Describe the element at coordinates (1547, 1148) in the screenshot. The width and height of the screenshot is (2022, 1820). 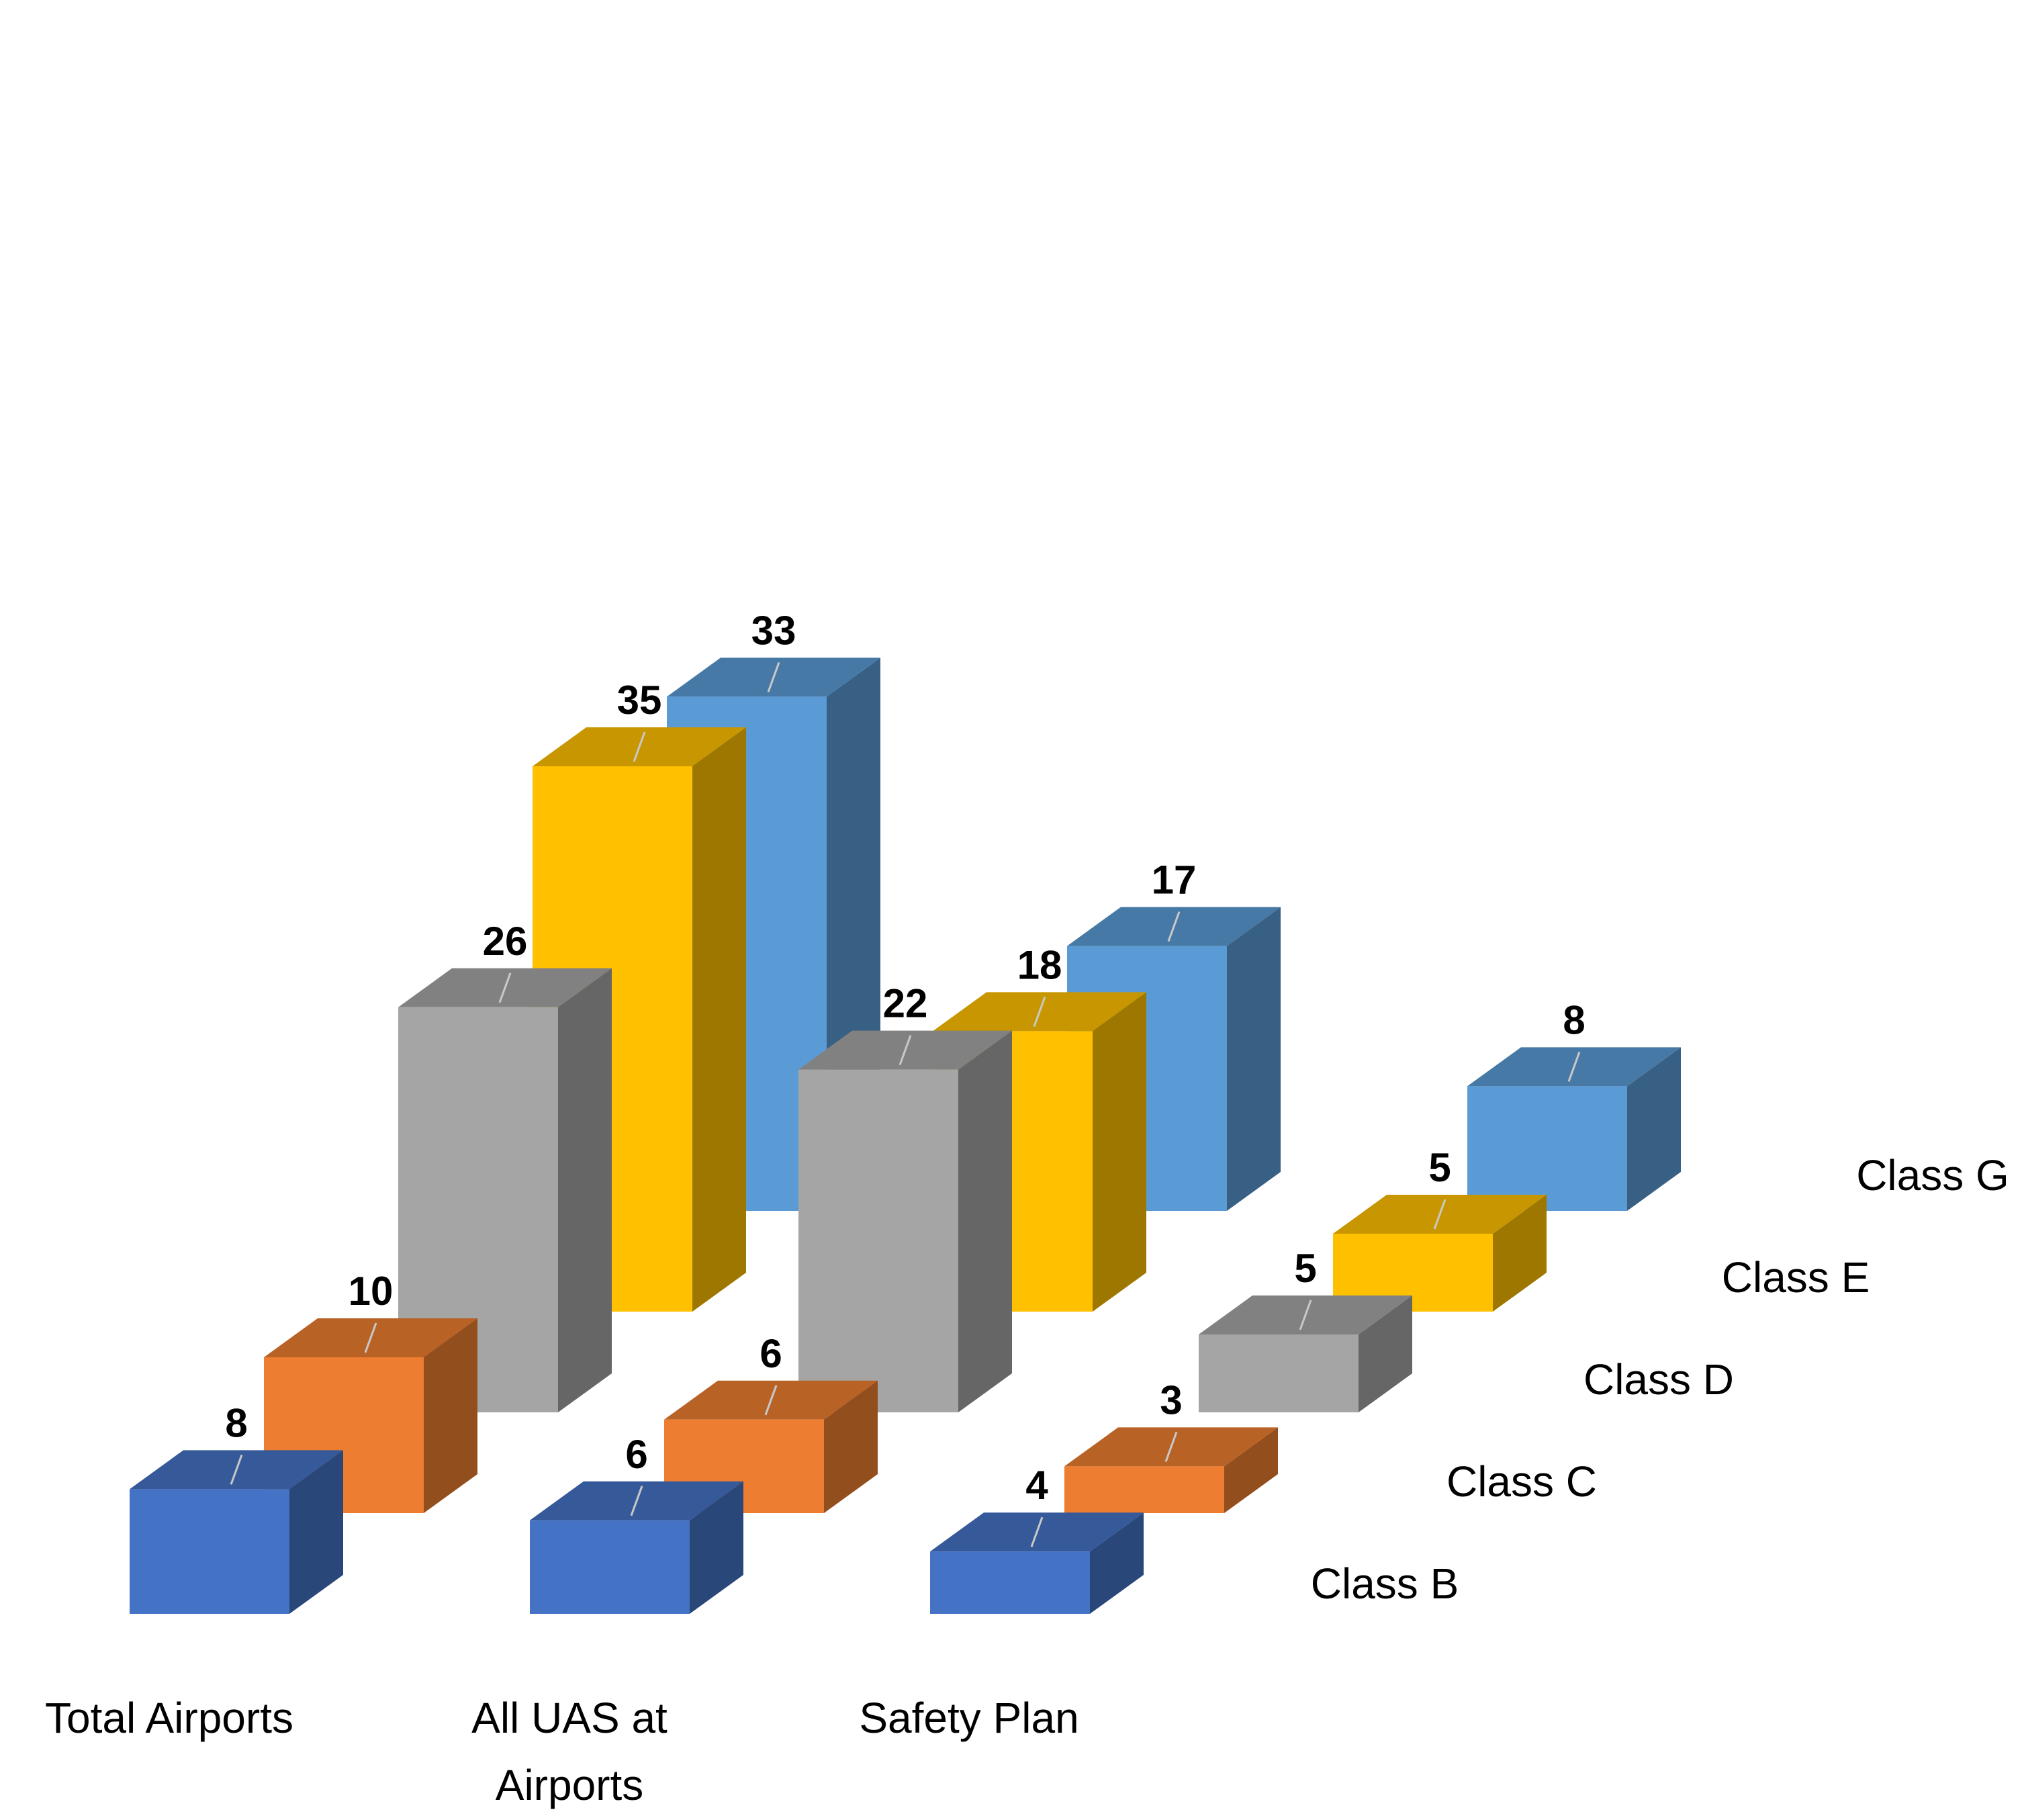
I see `bar-class-g-safety-plan-front` at that location.